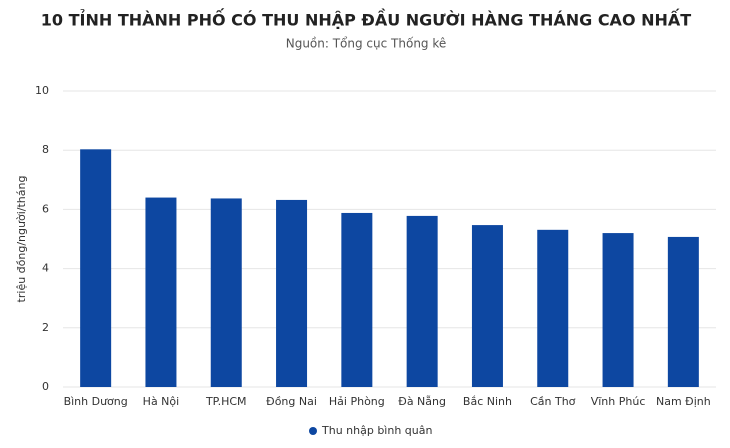 Image resolution: width=730 pixels, height=448 pixels. What do you see at coordinates (422, 401) in the screenshot?
I see `x-tick-label: Đà Nẵng` at bounding box center [422, 401].